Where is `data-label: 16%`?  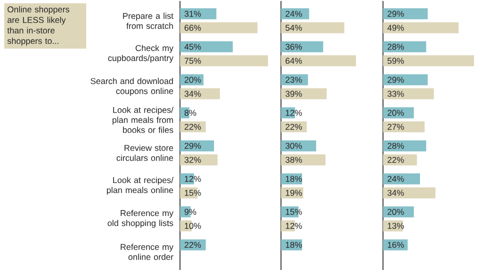 data-label: 16% is located at coordinates (396, 245).